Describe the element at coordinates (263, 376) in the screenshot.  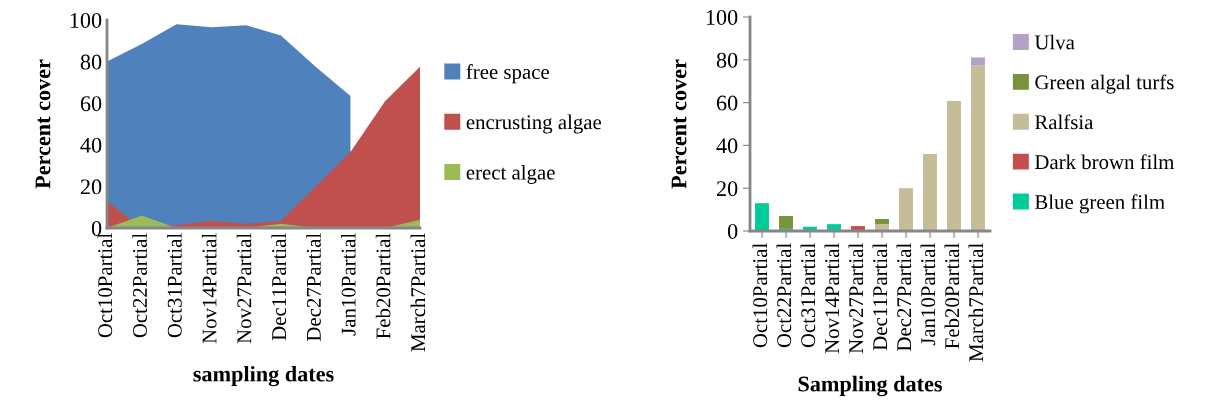
I see `x-axis-title: sampling dates` at that location.